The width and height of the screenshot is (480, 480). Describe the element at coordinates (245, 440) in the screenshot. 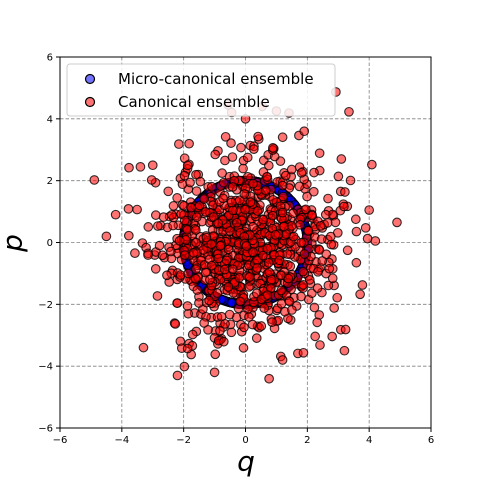

I see `x-tick-label: 0` at that location.